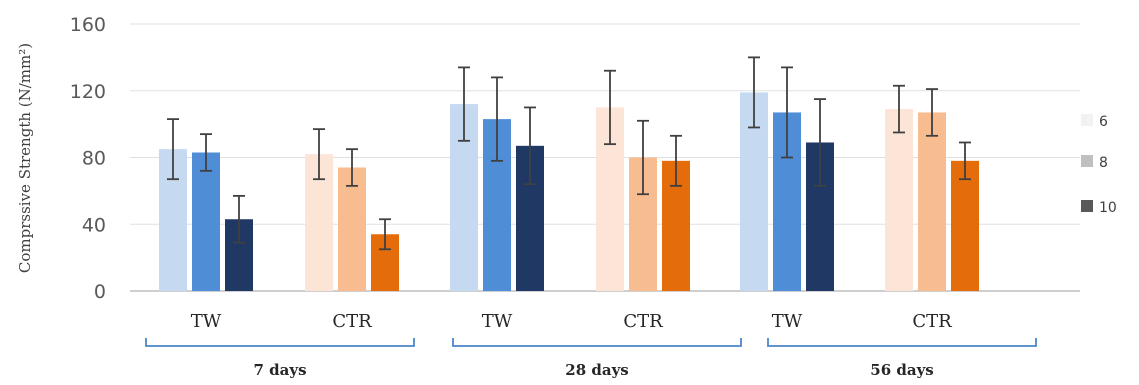 This screenshot has width=1139, height=385. I want to click on legend-label: 8, so click(1103, 163).